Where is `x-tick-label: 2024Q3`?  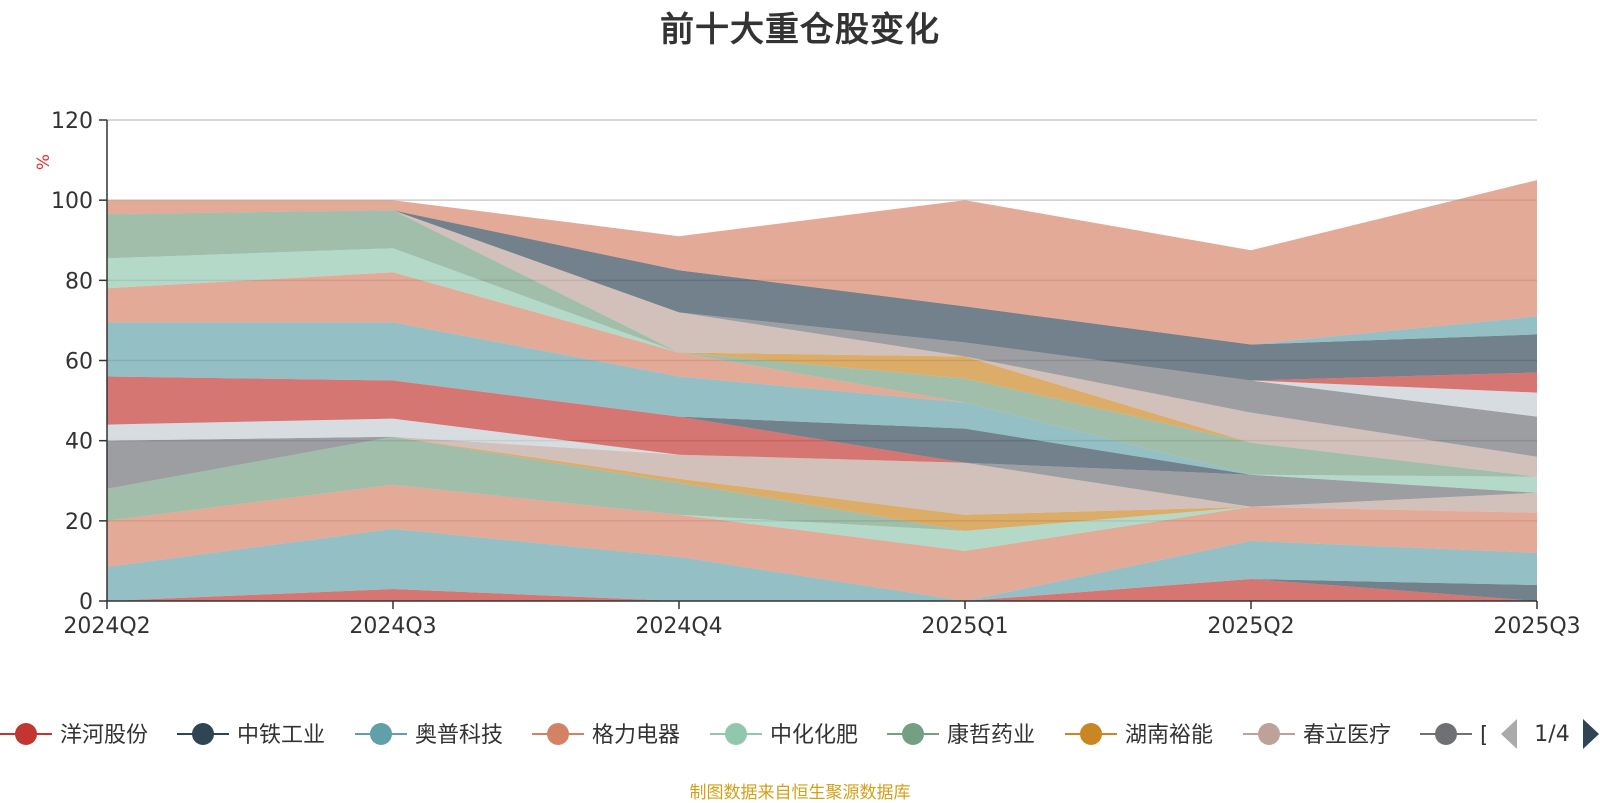
x-tick-label: 2024Q3 is located at coordinates (392, 626).